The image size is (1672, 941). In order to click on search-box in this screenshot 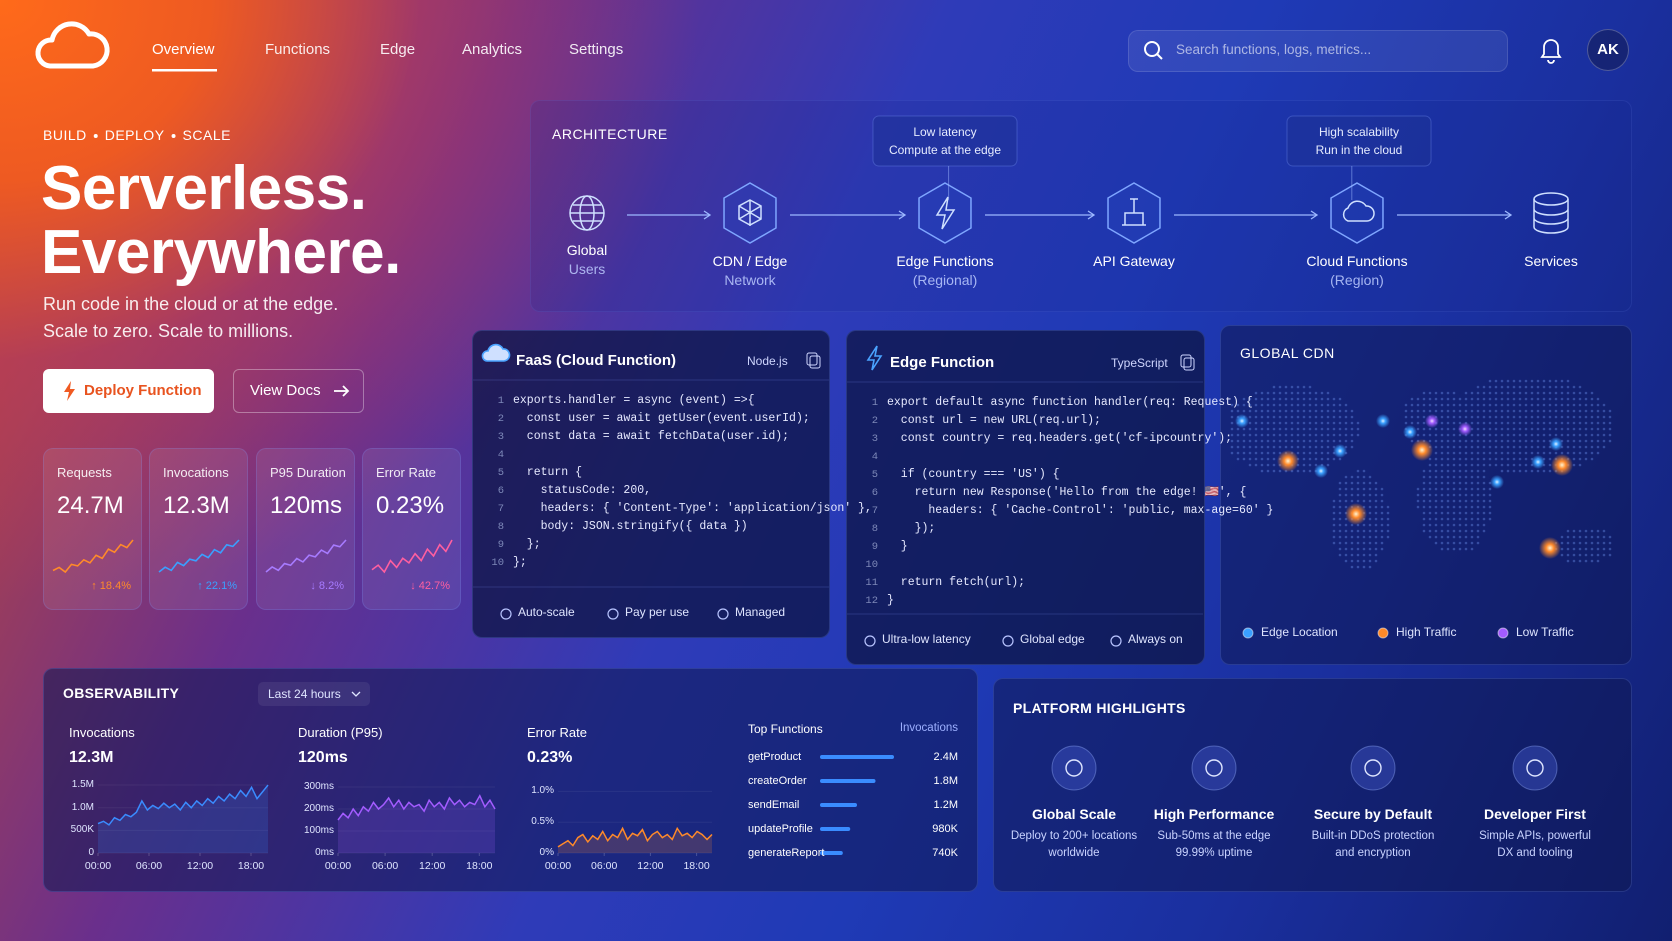, I will do `click(1318, 51)`.